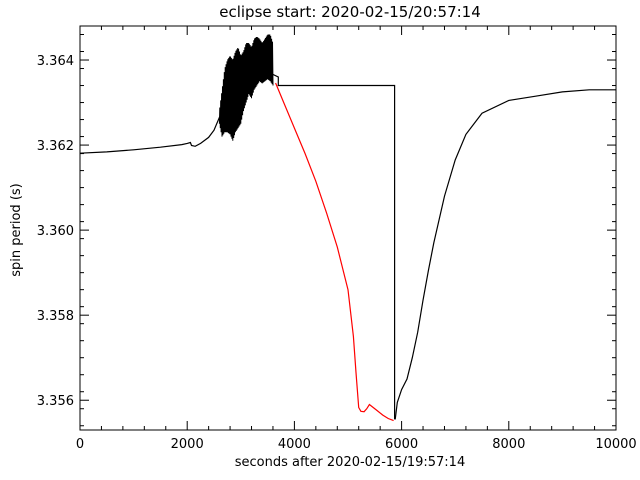  What do you see at coordinates (401, 444) in the screenshot?
I see `x-tick-label: 6000` at bounding box center [401, 444].